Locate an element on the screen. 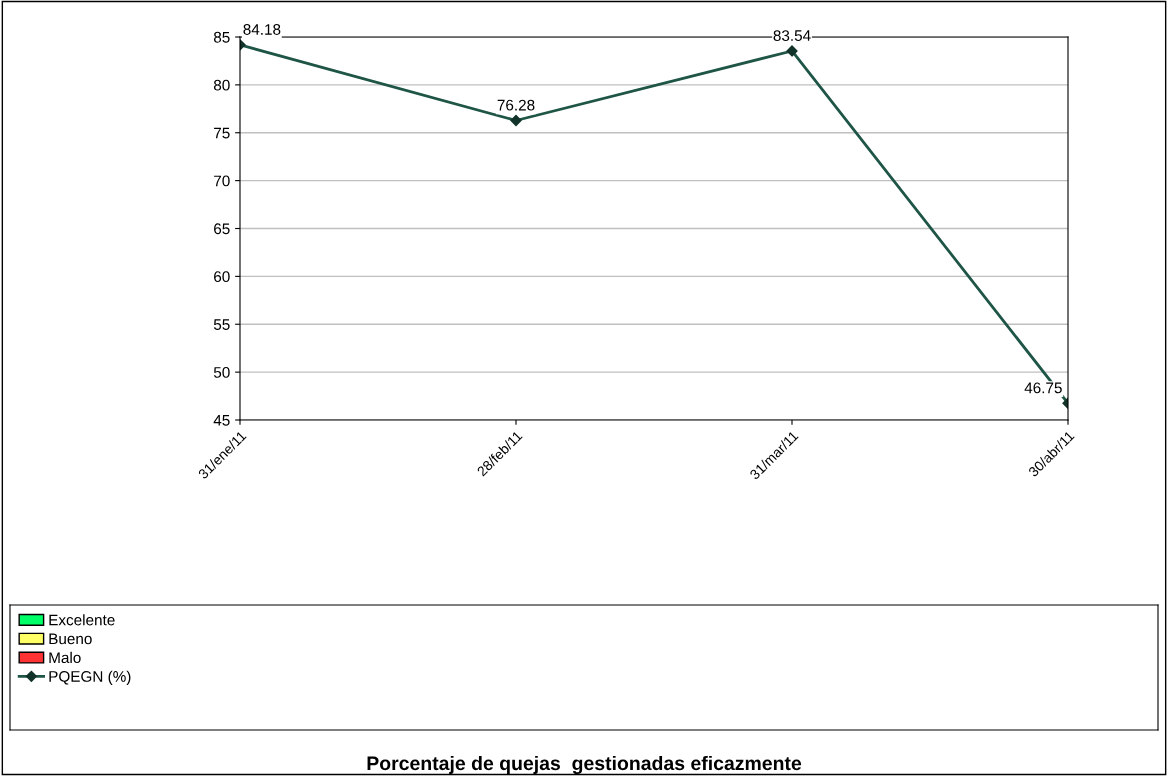 Image resolution: width=1168 pixels, height=776 pixels. text: Porcentaje de quejas gestionadas eficazmente is located at coordinates (584, 765).